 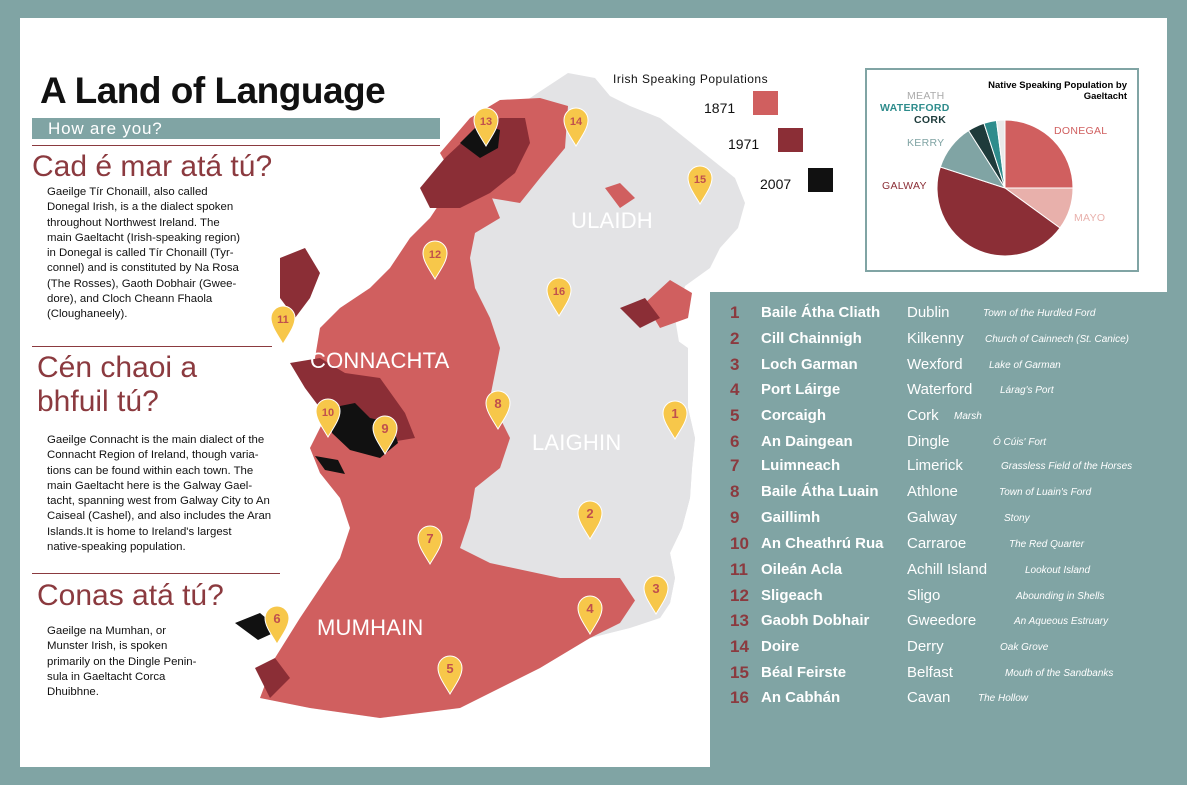 I want to click on place-irish-name: Gaillimh, so click(x=791, y=517).